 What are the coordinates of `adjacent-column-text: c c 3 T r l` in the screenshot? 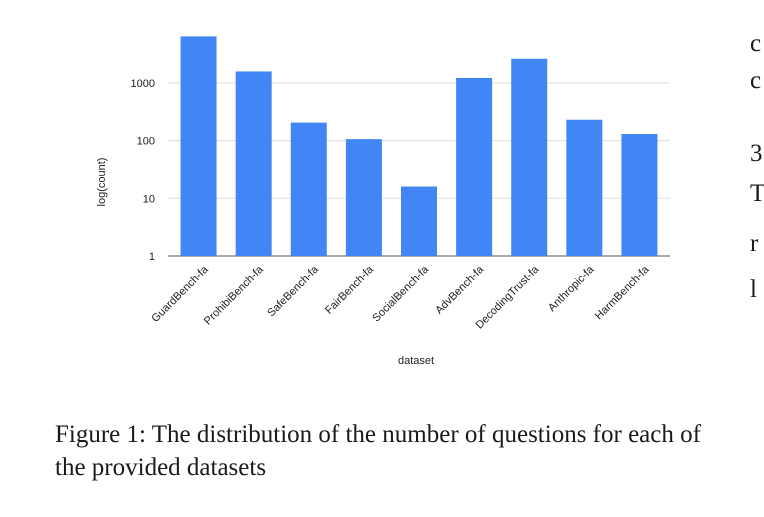 It's located at (757, 160).